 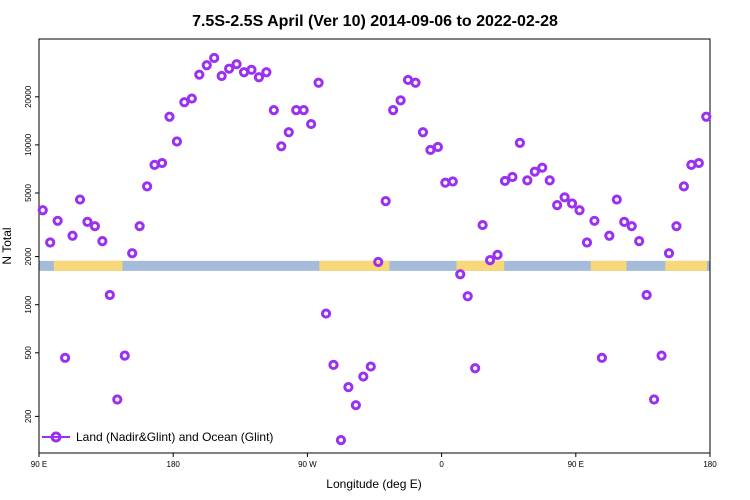 What do you see at coordinates (576, 464) in the screenshot?
I see `x-tick-label-4: 90 E` at bounding box center [576, 464].